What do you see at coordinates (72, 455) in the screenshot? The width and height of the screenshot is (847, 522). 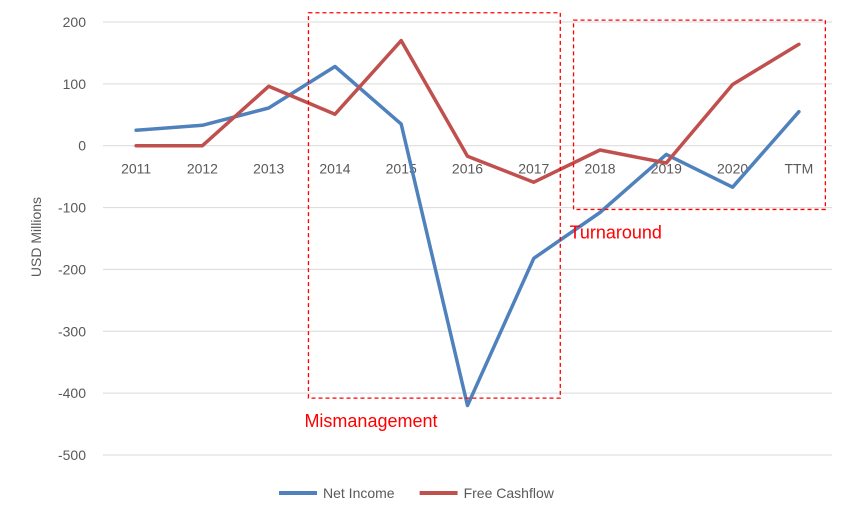 I see `y-tick-label: -500` at bounding box center [72, 455].